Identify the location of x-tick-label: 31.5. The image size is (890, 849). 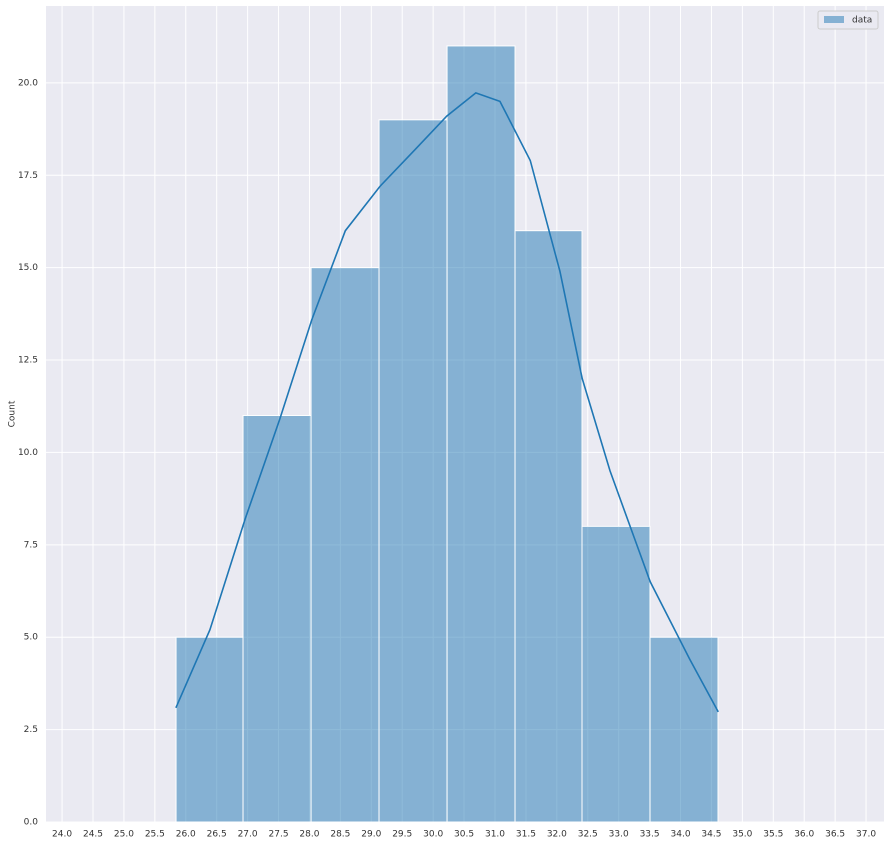
(526, 835).